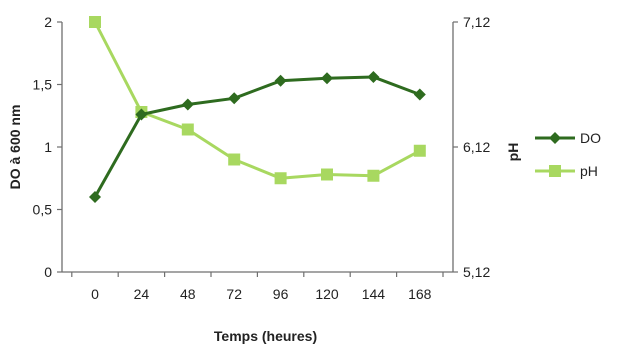  I want to click on left-y-axis-title: DO à 600 nm, so click(15, 147).